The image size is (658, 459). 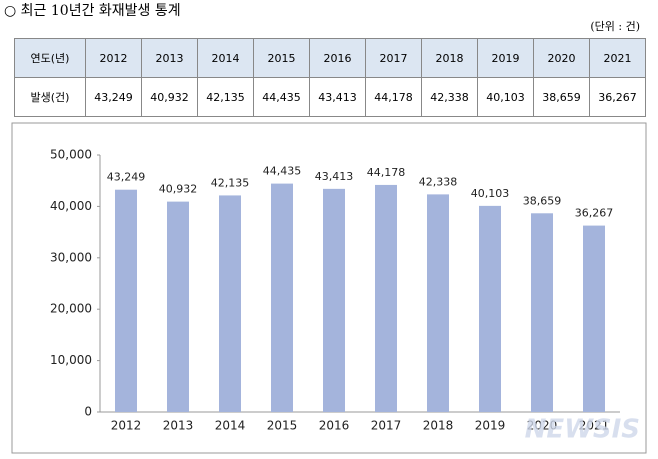 I want to click on x-tick-label: 2017, so click(x=386, y=426).